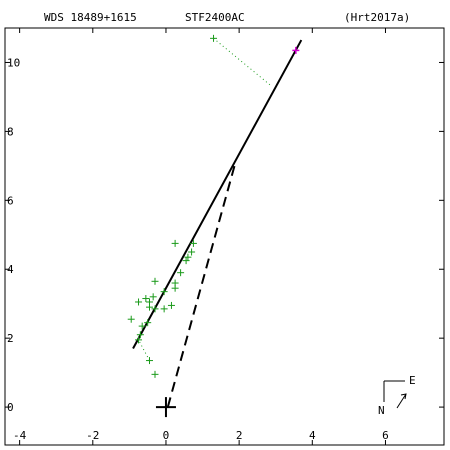 This screenshot has width=450, height=450. Describe the element at coordinates (165, 407) in the screenshot. I see `primary-star-marker` at that location.